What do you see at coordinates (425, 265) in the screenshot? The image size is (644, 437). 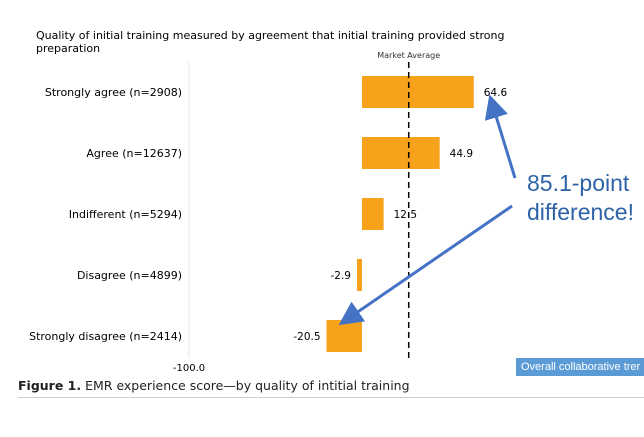 I see `annotation-arrow-down` at bounding box center [425, 265].